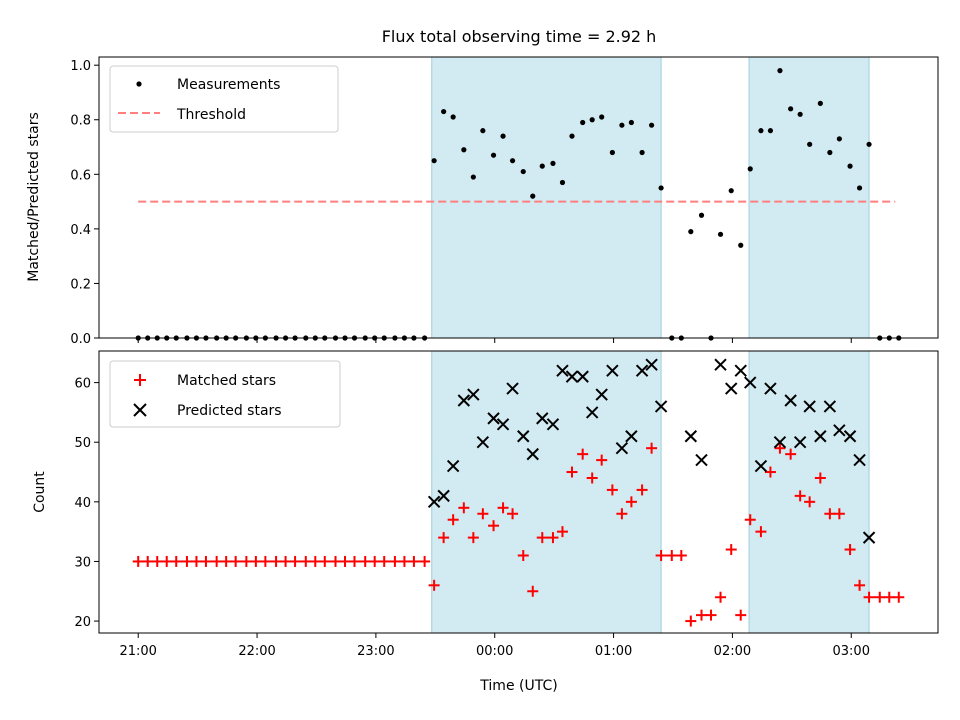  What do you see at coordinates (80, 230) in the screenshot?
I see `y-tick-label: 0.4` at bounding box center [80, 230].